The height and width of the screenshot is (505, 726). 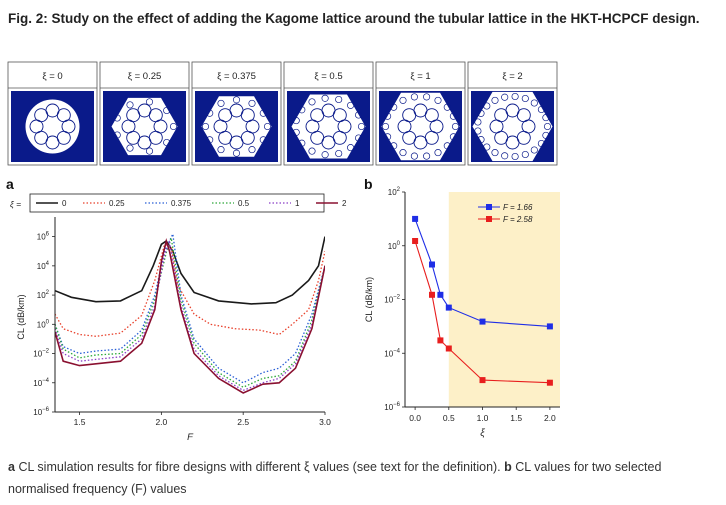 What do you see at coordinates (508, 467) in the screenshot?
I see `caption-b-label: b` at bounding box center [508, 467].